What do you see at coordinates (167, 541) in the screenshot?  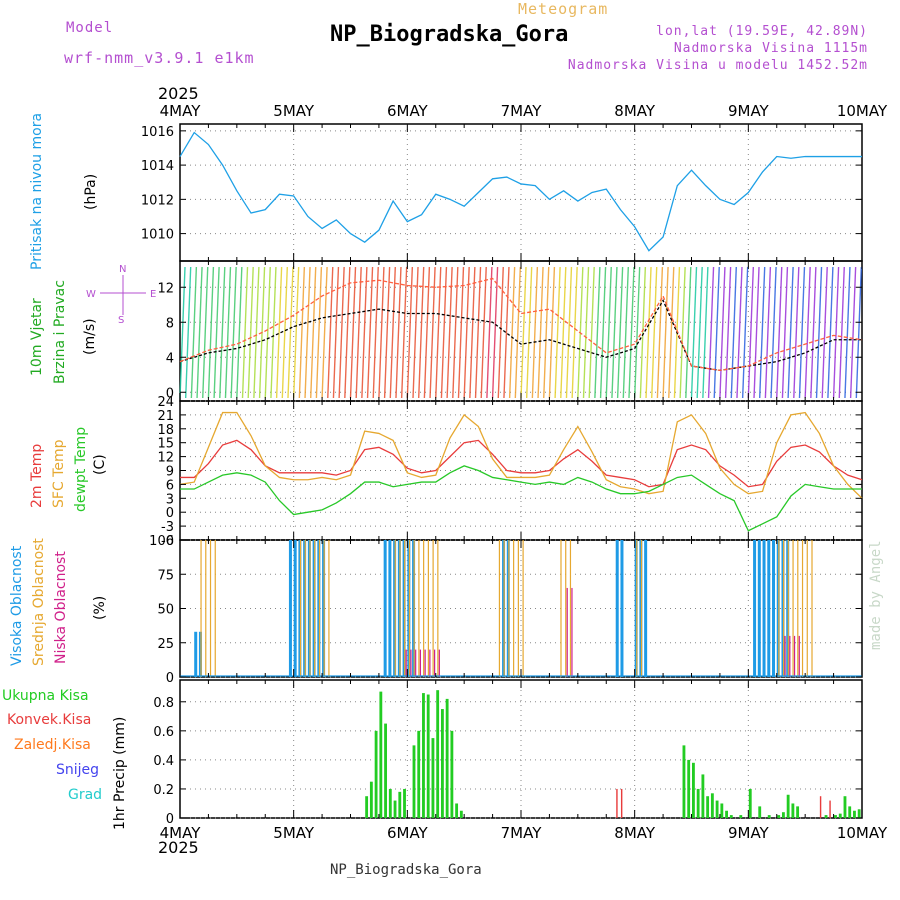 I see `y-tick-label: -6` at bounding box center [167, 541].